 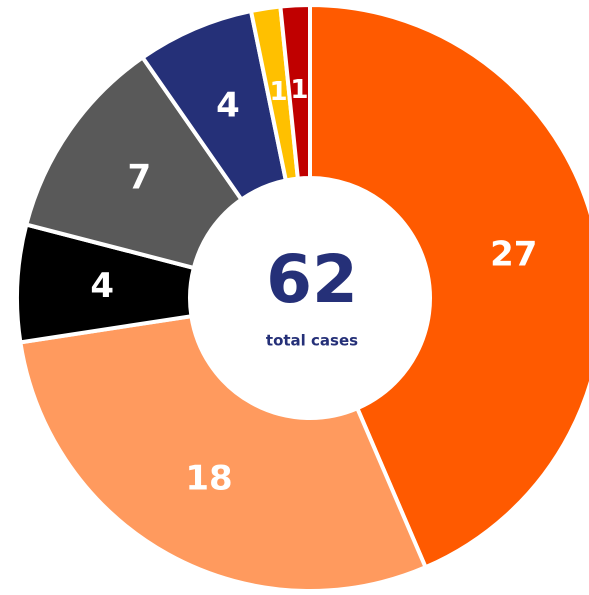 I want to click on center-value: 62, so click(x=312, y=279).